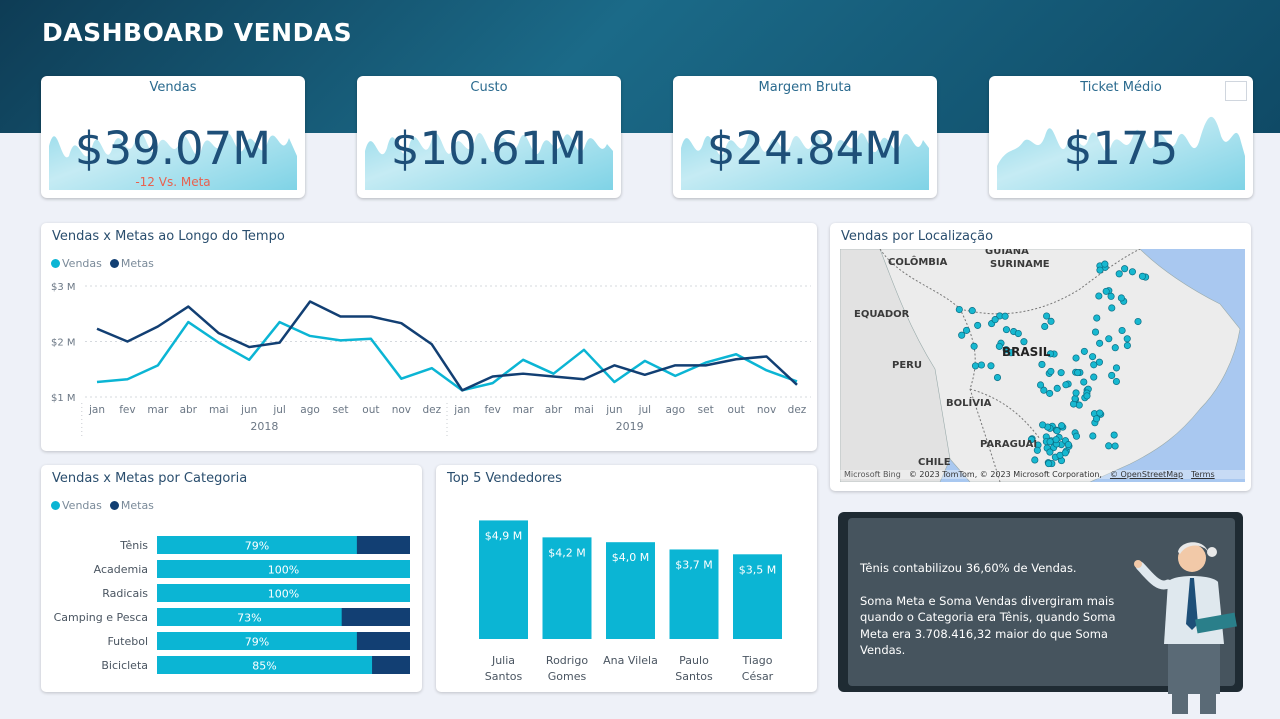 This screenshot has width=1280, height=719. I want to click on x-tick-label: out, so click(370, 410).